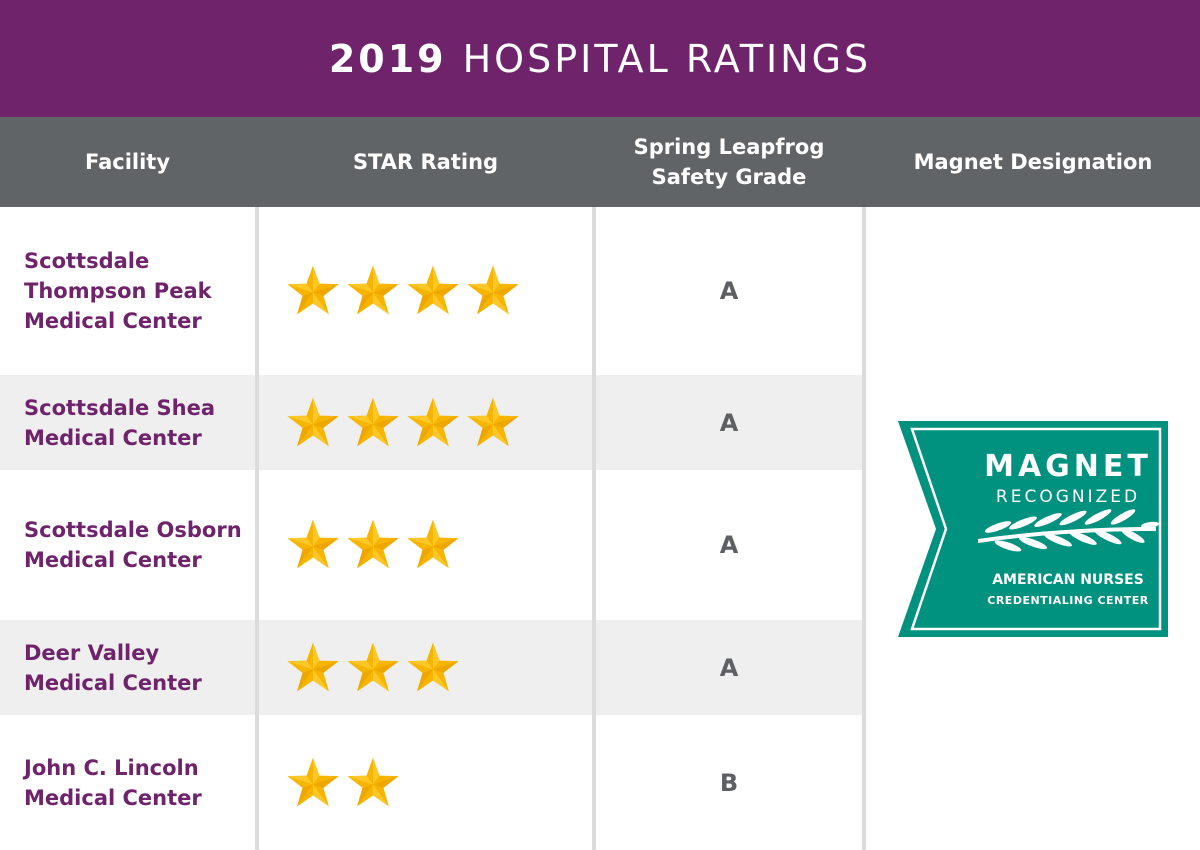 This screenshot has width=1200, height=850. What do you see at coordinates (120, 407) in the screenshot?
I see `facility-name-line: Scottsdale Shea` at bounding box center [120, 407].